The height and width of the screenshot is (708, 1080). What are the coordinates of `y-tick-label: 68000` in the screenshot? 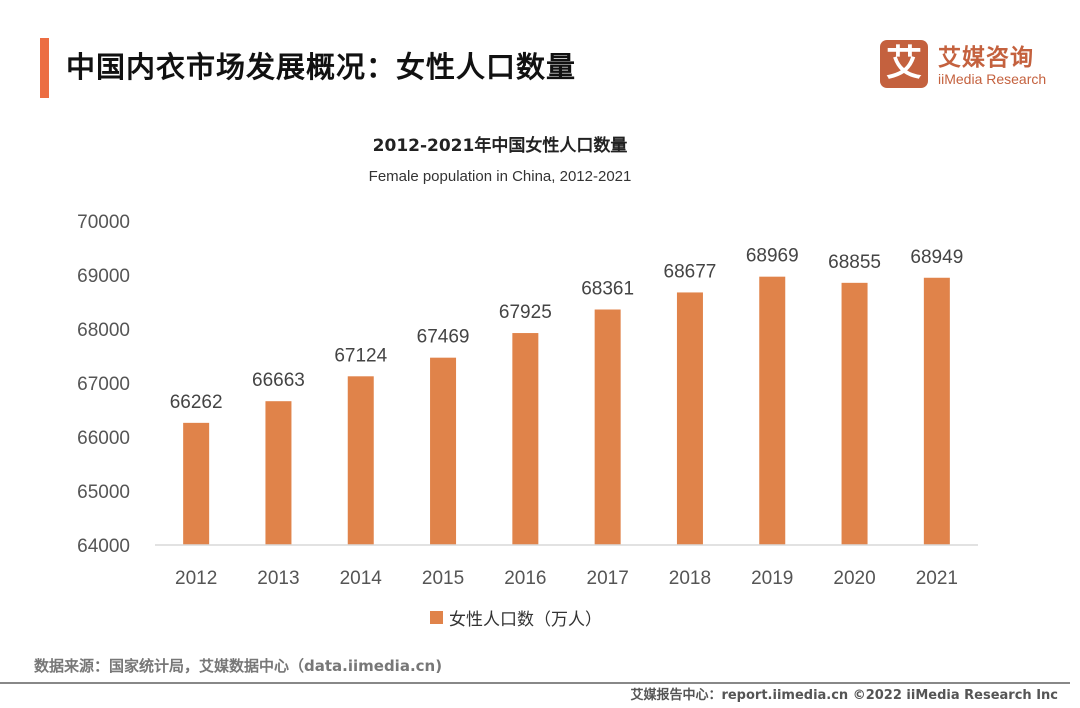 It's located at (103, 330).